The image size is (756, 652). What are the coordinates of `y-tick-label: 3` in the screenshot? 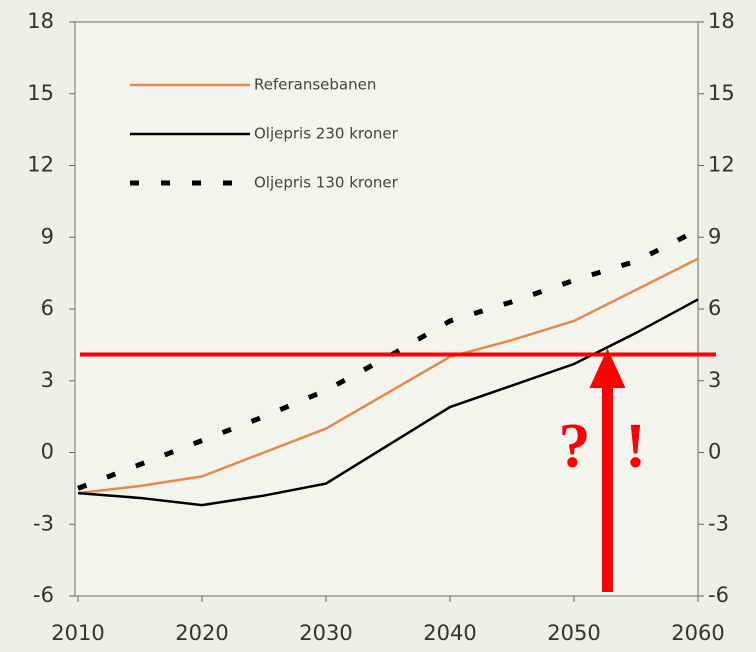 It's located at (47, 380).